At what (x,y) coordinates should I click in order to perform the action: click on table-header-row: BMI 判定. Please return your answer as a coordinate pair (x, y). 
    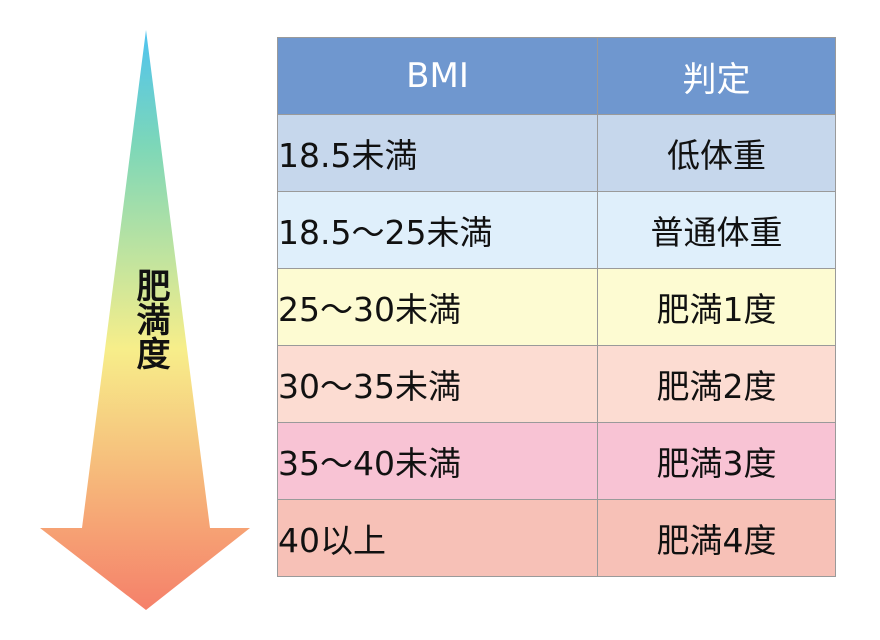
    Looking at the image, I should click on (556, 76).